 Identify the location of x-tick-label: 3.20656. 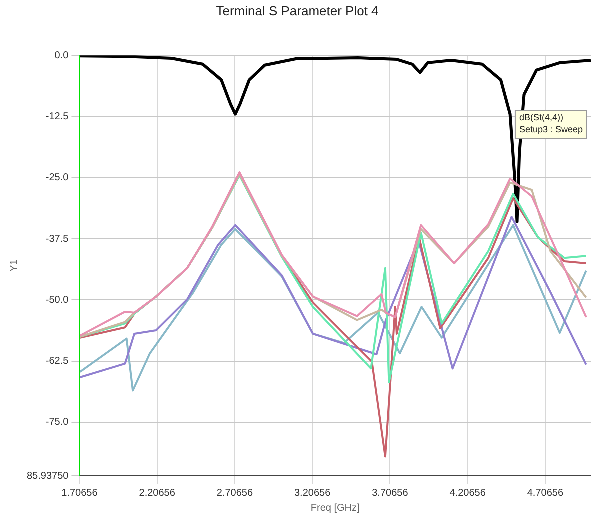
(313, 493).